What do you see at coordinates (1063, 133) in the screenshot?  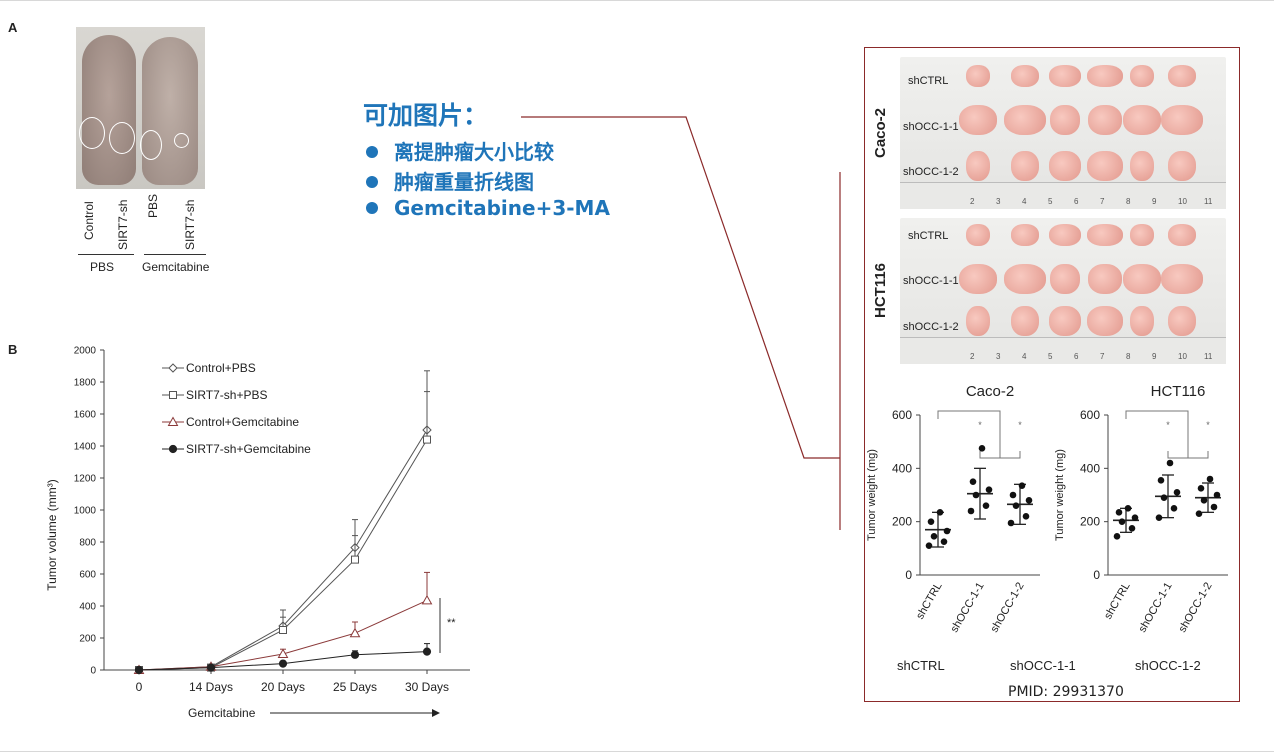 I see `tumor-photo-caco2: shCTRL shOCC-1-1 shOCC-1-2 2 3 4 5 6 7 8 9 10 11` at bounding box center [1063, 133].